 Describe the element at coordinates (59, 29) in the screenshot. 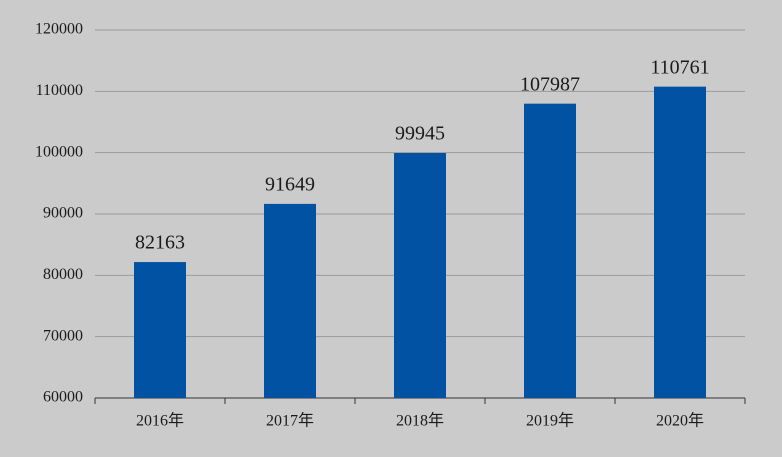

I see `y-tick-label: 120000` at that location.